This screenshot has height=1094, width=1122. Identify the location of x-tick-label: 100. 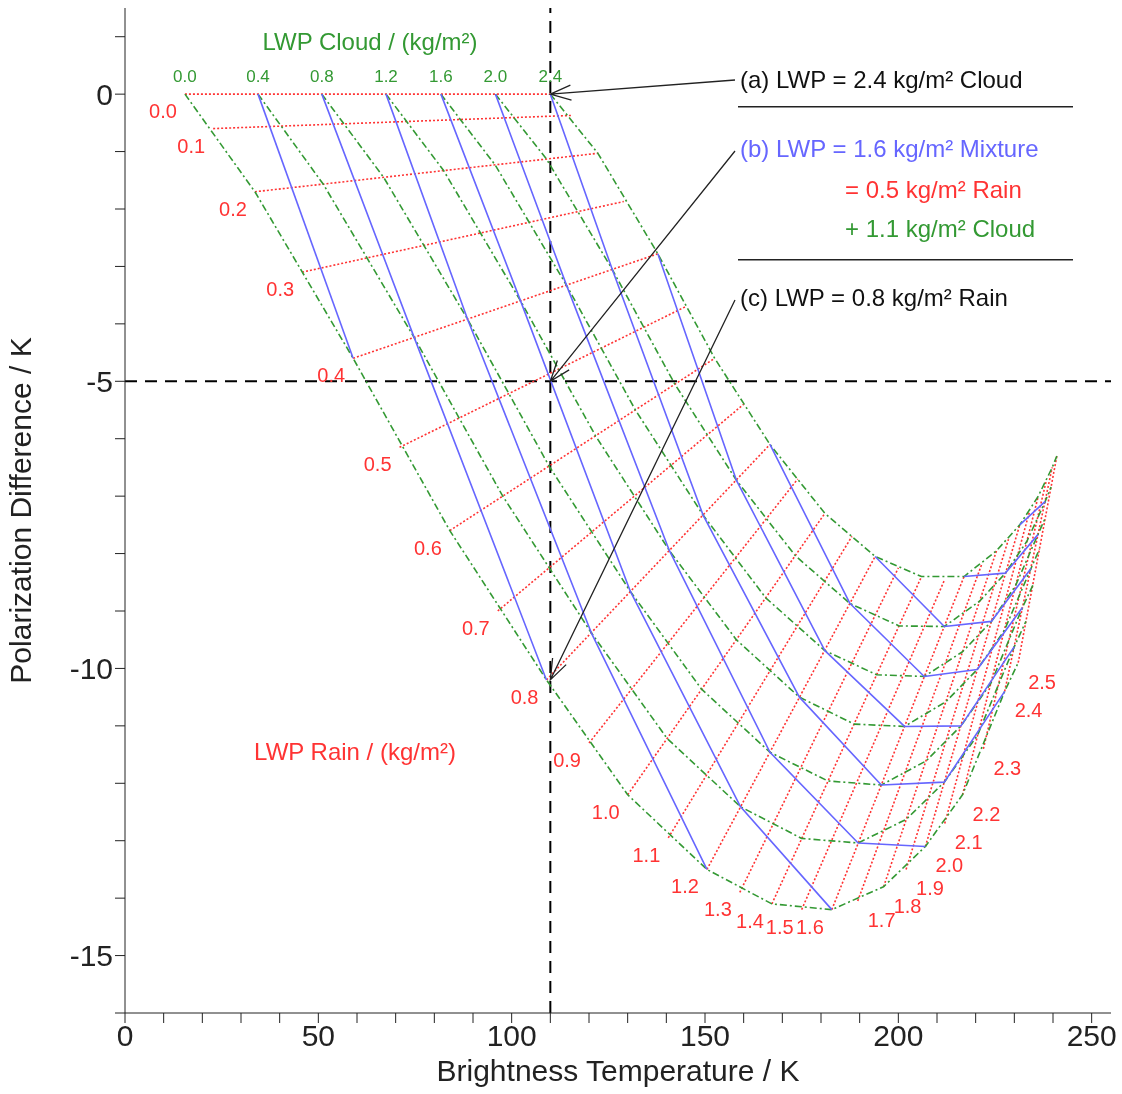
(511, 1036).